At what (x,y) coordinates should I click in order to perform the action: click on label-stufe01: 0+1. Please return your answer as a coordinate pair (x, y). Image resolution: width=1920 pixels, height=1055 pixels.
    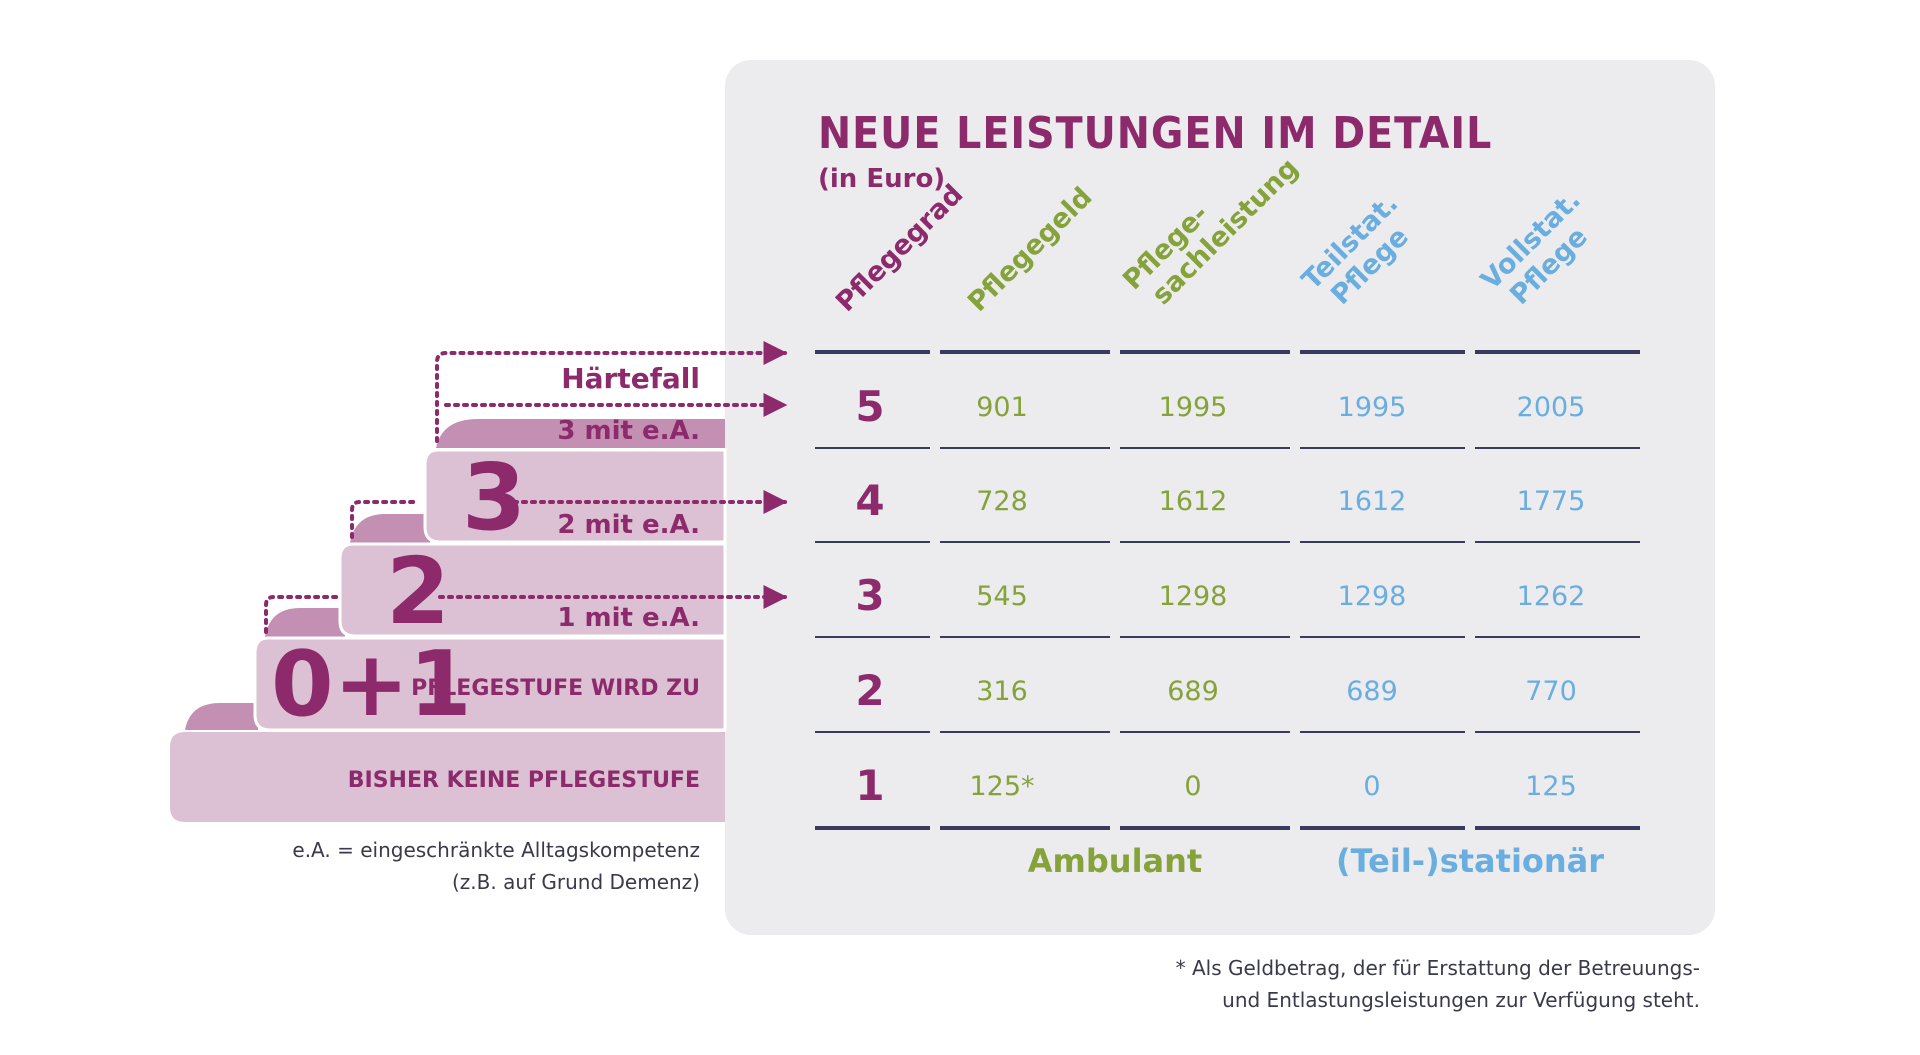
    Looking at the image, I should click on (371, 684).